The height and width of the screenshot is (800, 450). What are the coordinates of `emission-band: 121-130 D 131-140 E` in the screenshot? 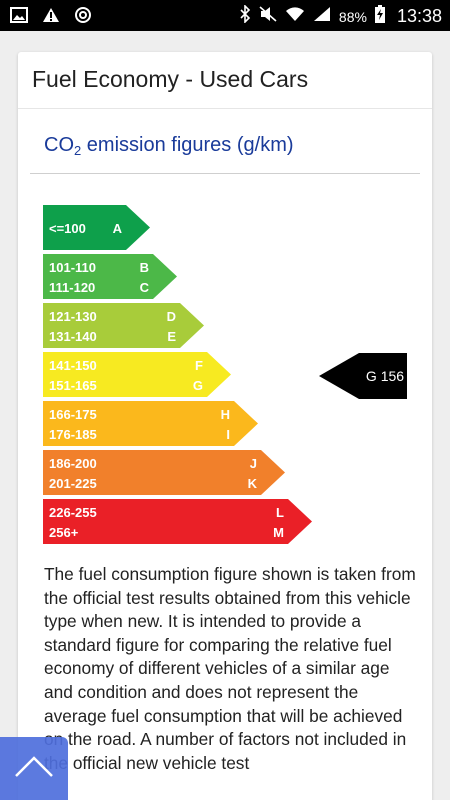 It's located at (123, 325).